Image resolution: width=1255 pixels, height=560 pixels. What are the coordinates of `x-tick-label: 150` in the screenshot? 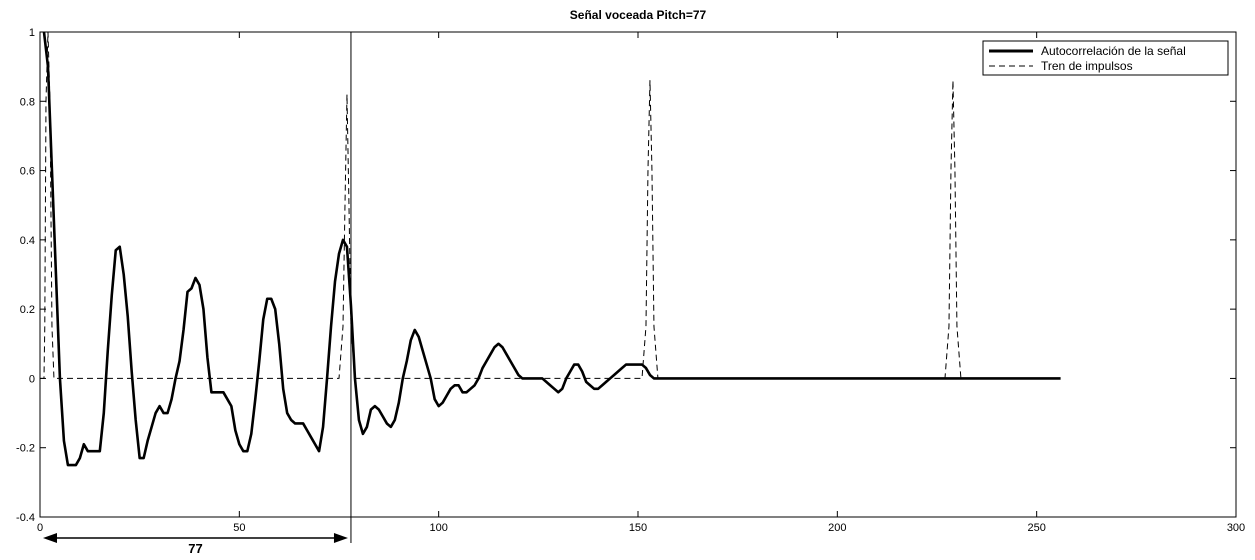 It's located at (638, 528).